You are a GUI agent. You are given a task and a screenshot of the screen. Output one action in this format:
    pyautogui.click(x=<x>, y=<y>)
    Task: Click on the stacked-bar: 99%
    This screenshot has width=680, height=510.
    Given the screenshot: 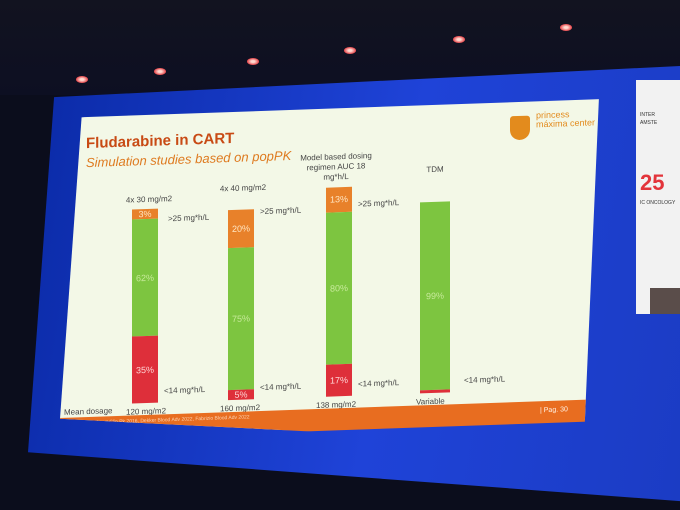 What is the action you would take?
    pyautogui.click(x=435, y=297)
    